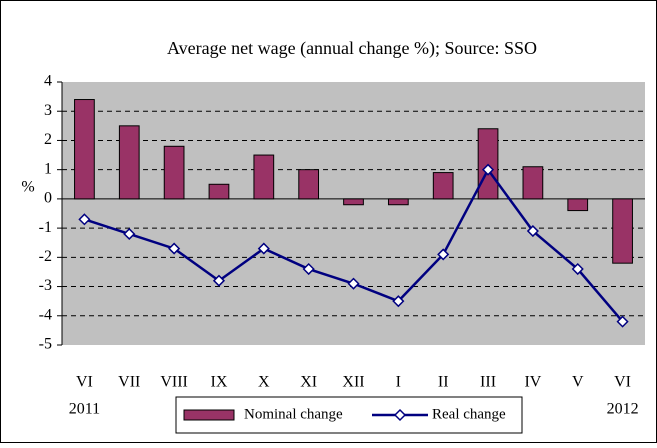  I want to click on legend-label: Real change, so click(469, 414).